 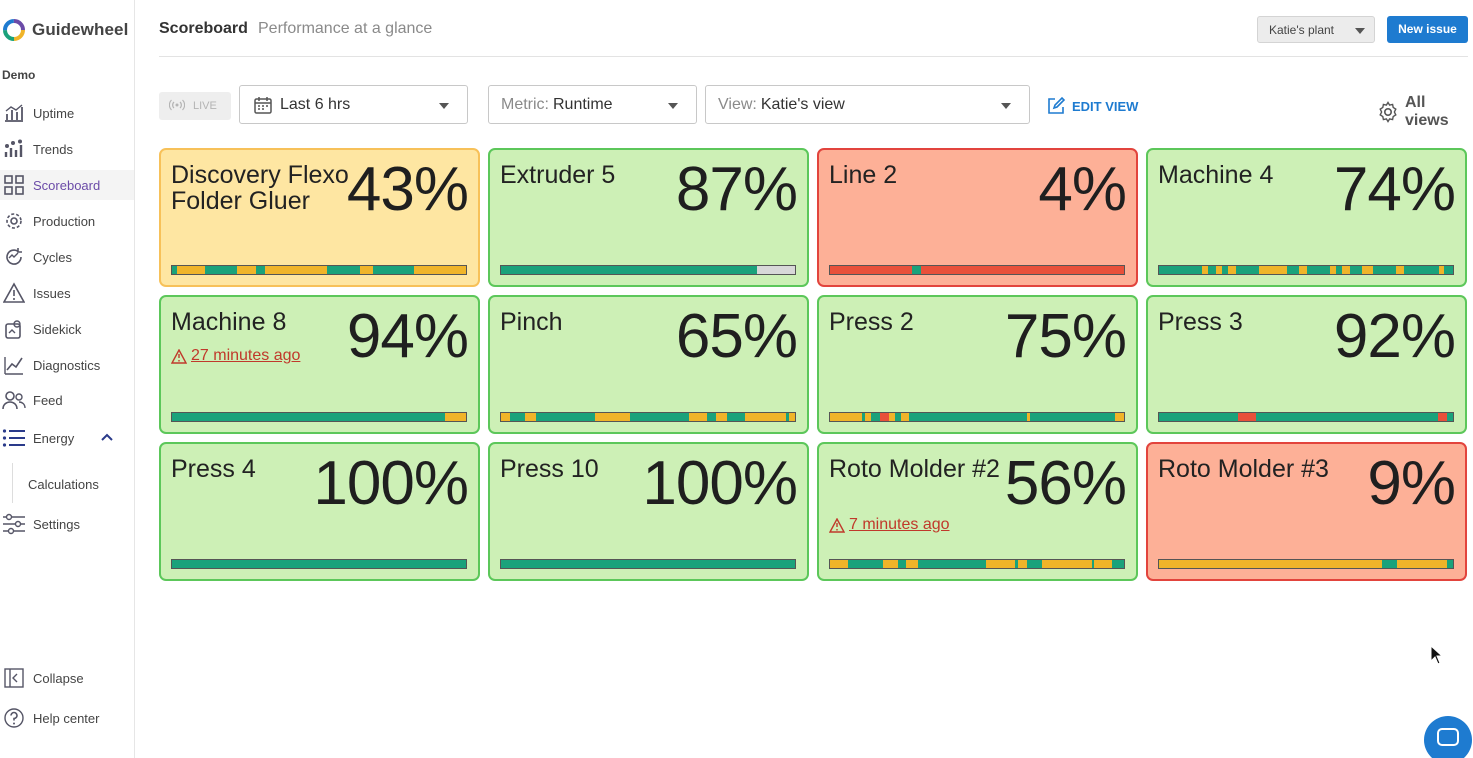 I want to click on sidebar-item-scoreboard: Scoreboard, so click(x=67, y=185).